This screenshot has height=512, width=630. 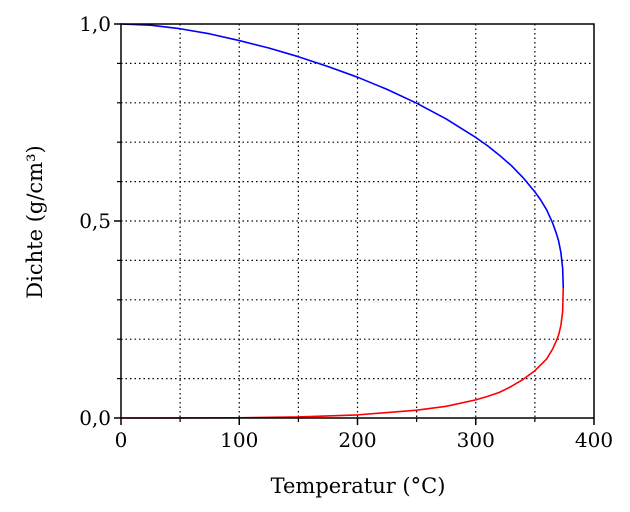 I want to click on x-tick-label: 400, so click(x=594, y=440).